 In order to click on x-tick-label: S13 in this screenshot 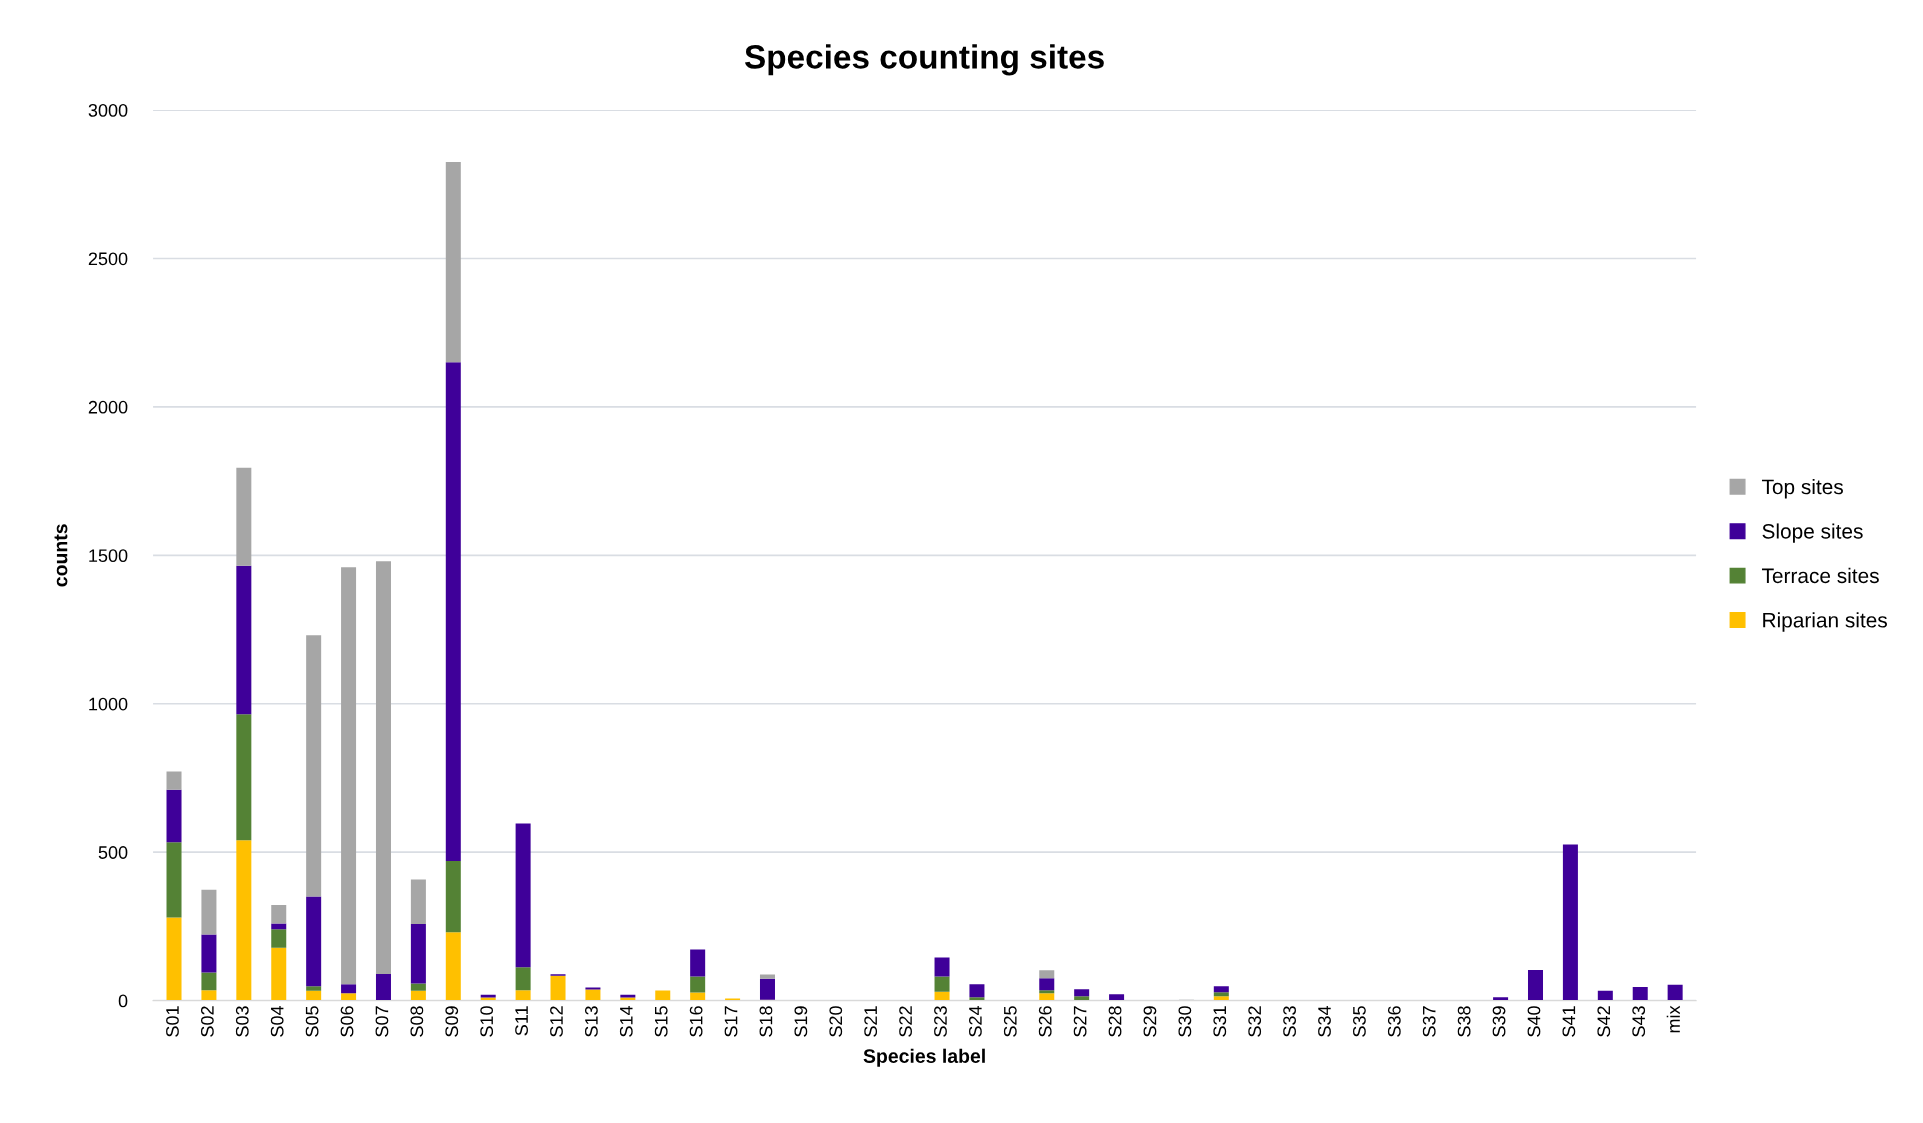, I will do `click(591, 1021)`.